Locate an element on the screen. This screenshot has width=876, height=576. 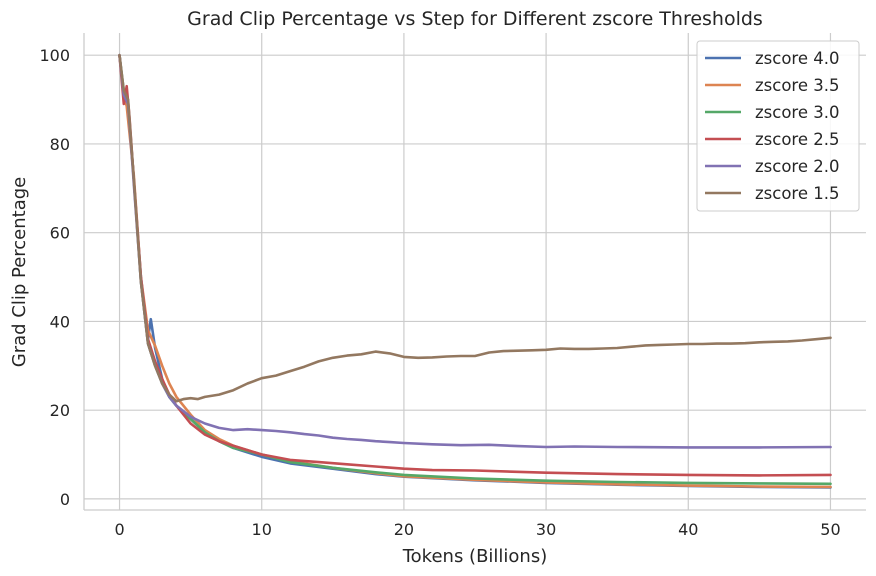
legend-label: zscore 2.5 is located at coordinates (797, 139).